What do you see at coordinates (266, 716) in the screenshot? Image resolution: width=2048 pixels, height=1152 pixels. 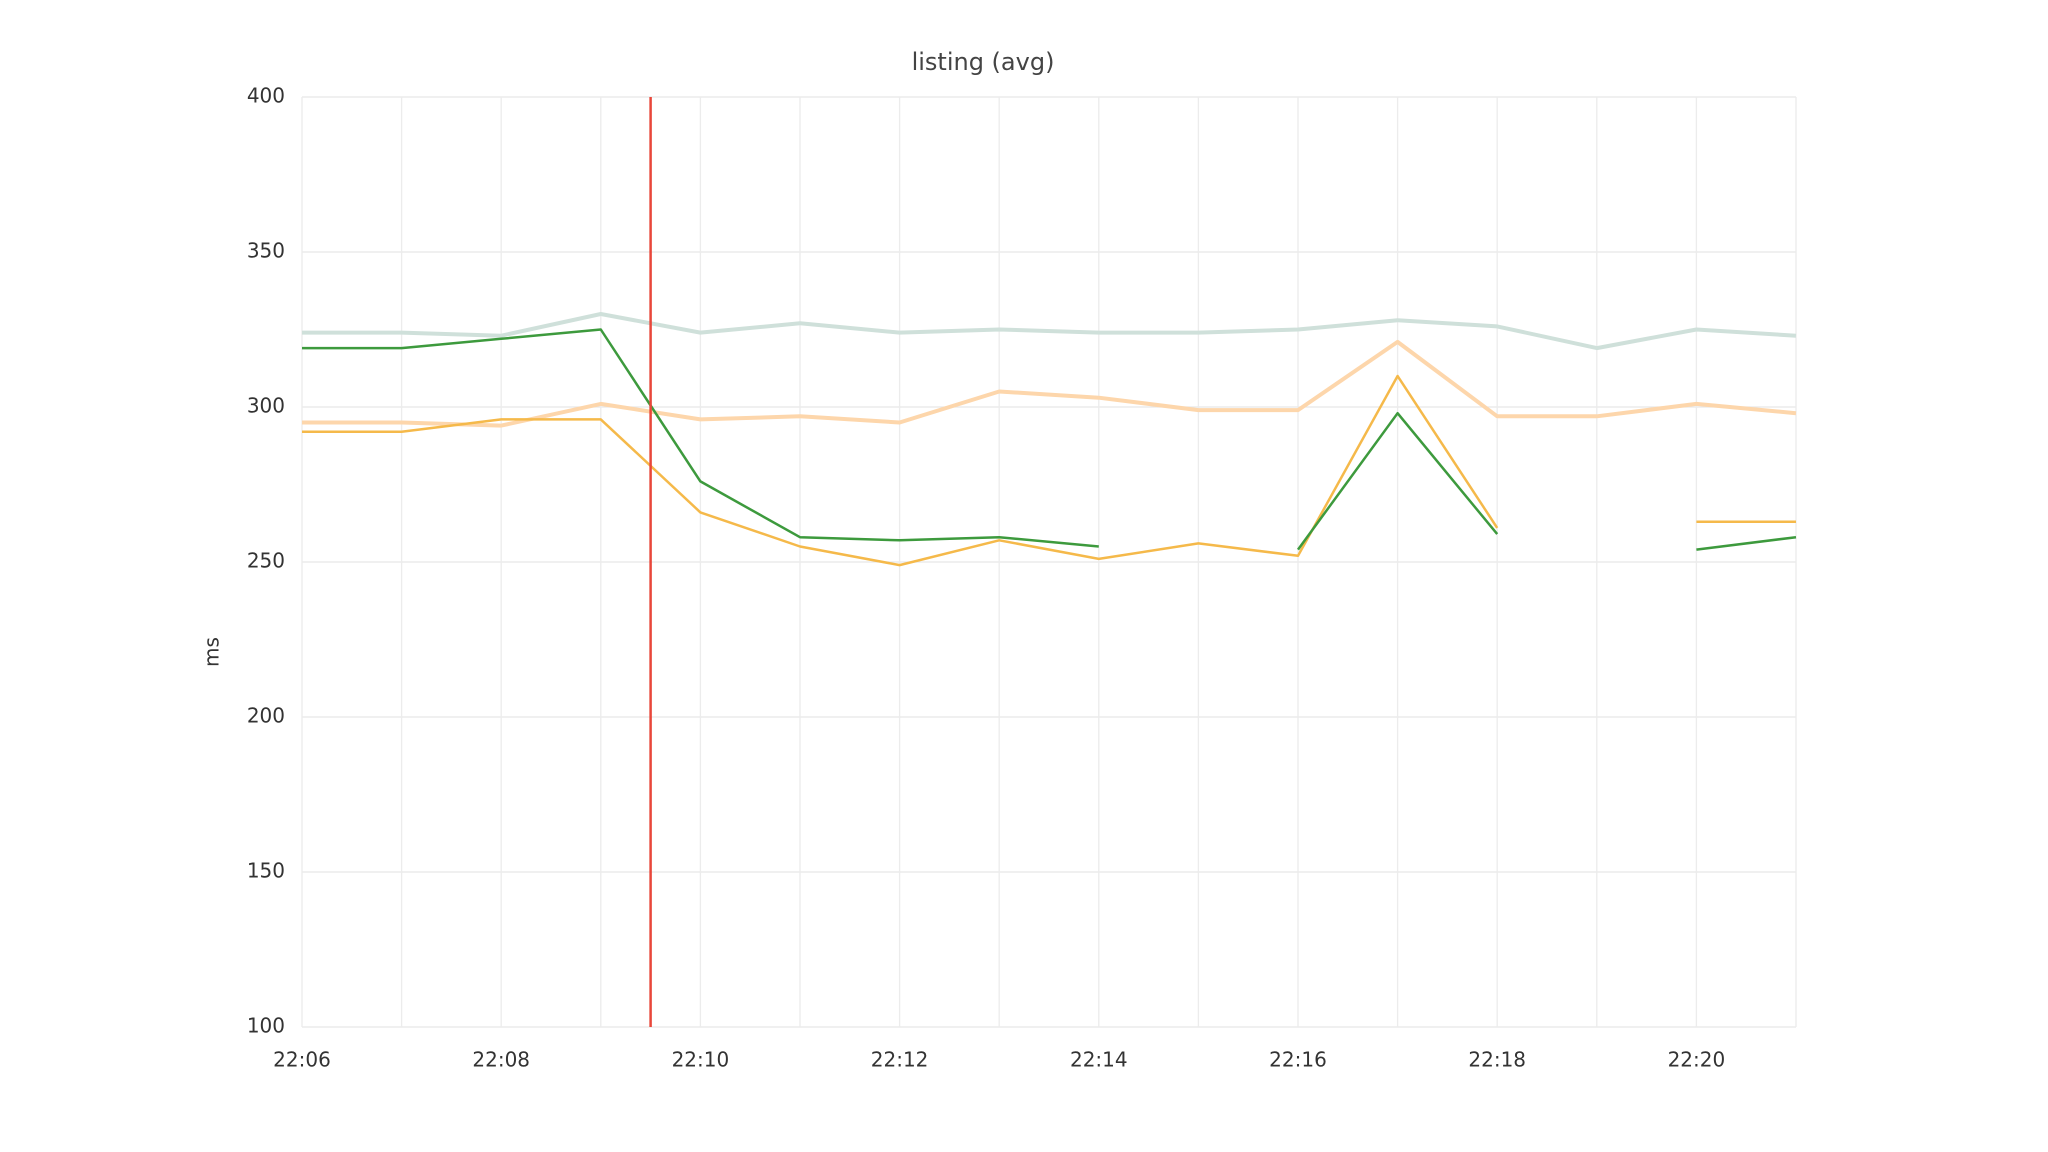 I see `y-tick-label: 200` at bounding box center [266, 716].